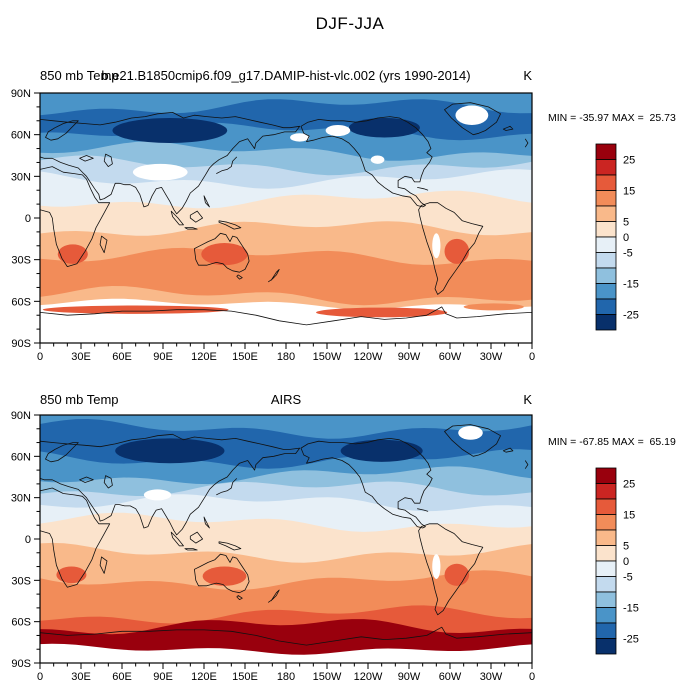 Image resolution: width=700 pixels, height=700 pixels. I want to click on figure-title: DJF-JJA, so click(350, 23).